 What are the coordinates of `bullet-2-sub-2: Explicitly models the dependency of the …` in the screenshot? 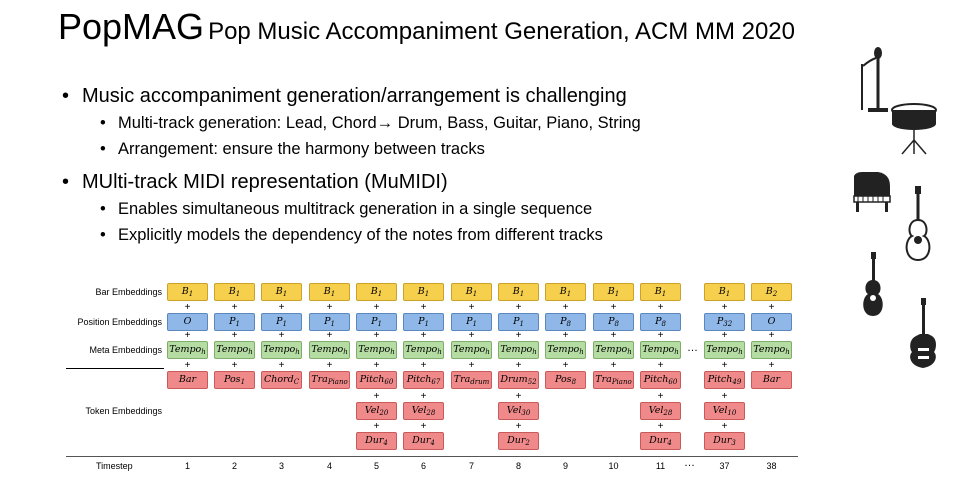 It's located at (442, 235).